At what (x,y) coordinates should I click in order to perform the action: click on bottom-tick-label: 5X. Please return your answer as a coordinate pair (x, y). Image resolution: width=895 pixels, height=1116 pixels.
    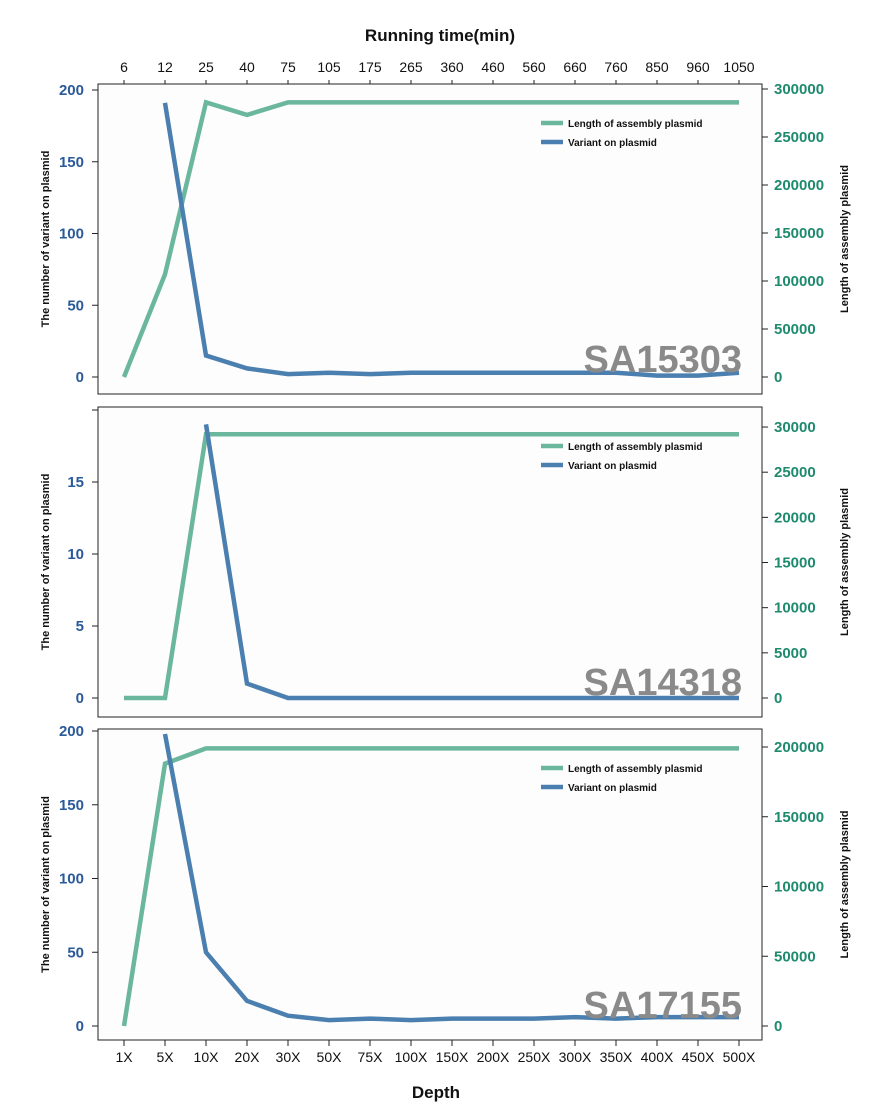
    Looking at the image, I should click on (165, 1057).